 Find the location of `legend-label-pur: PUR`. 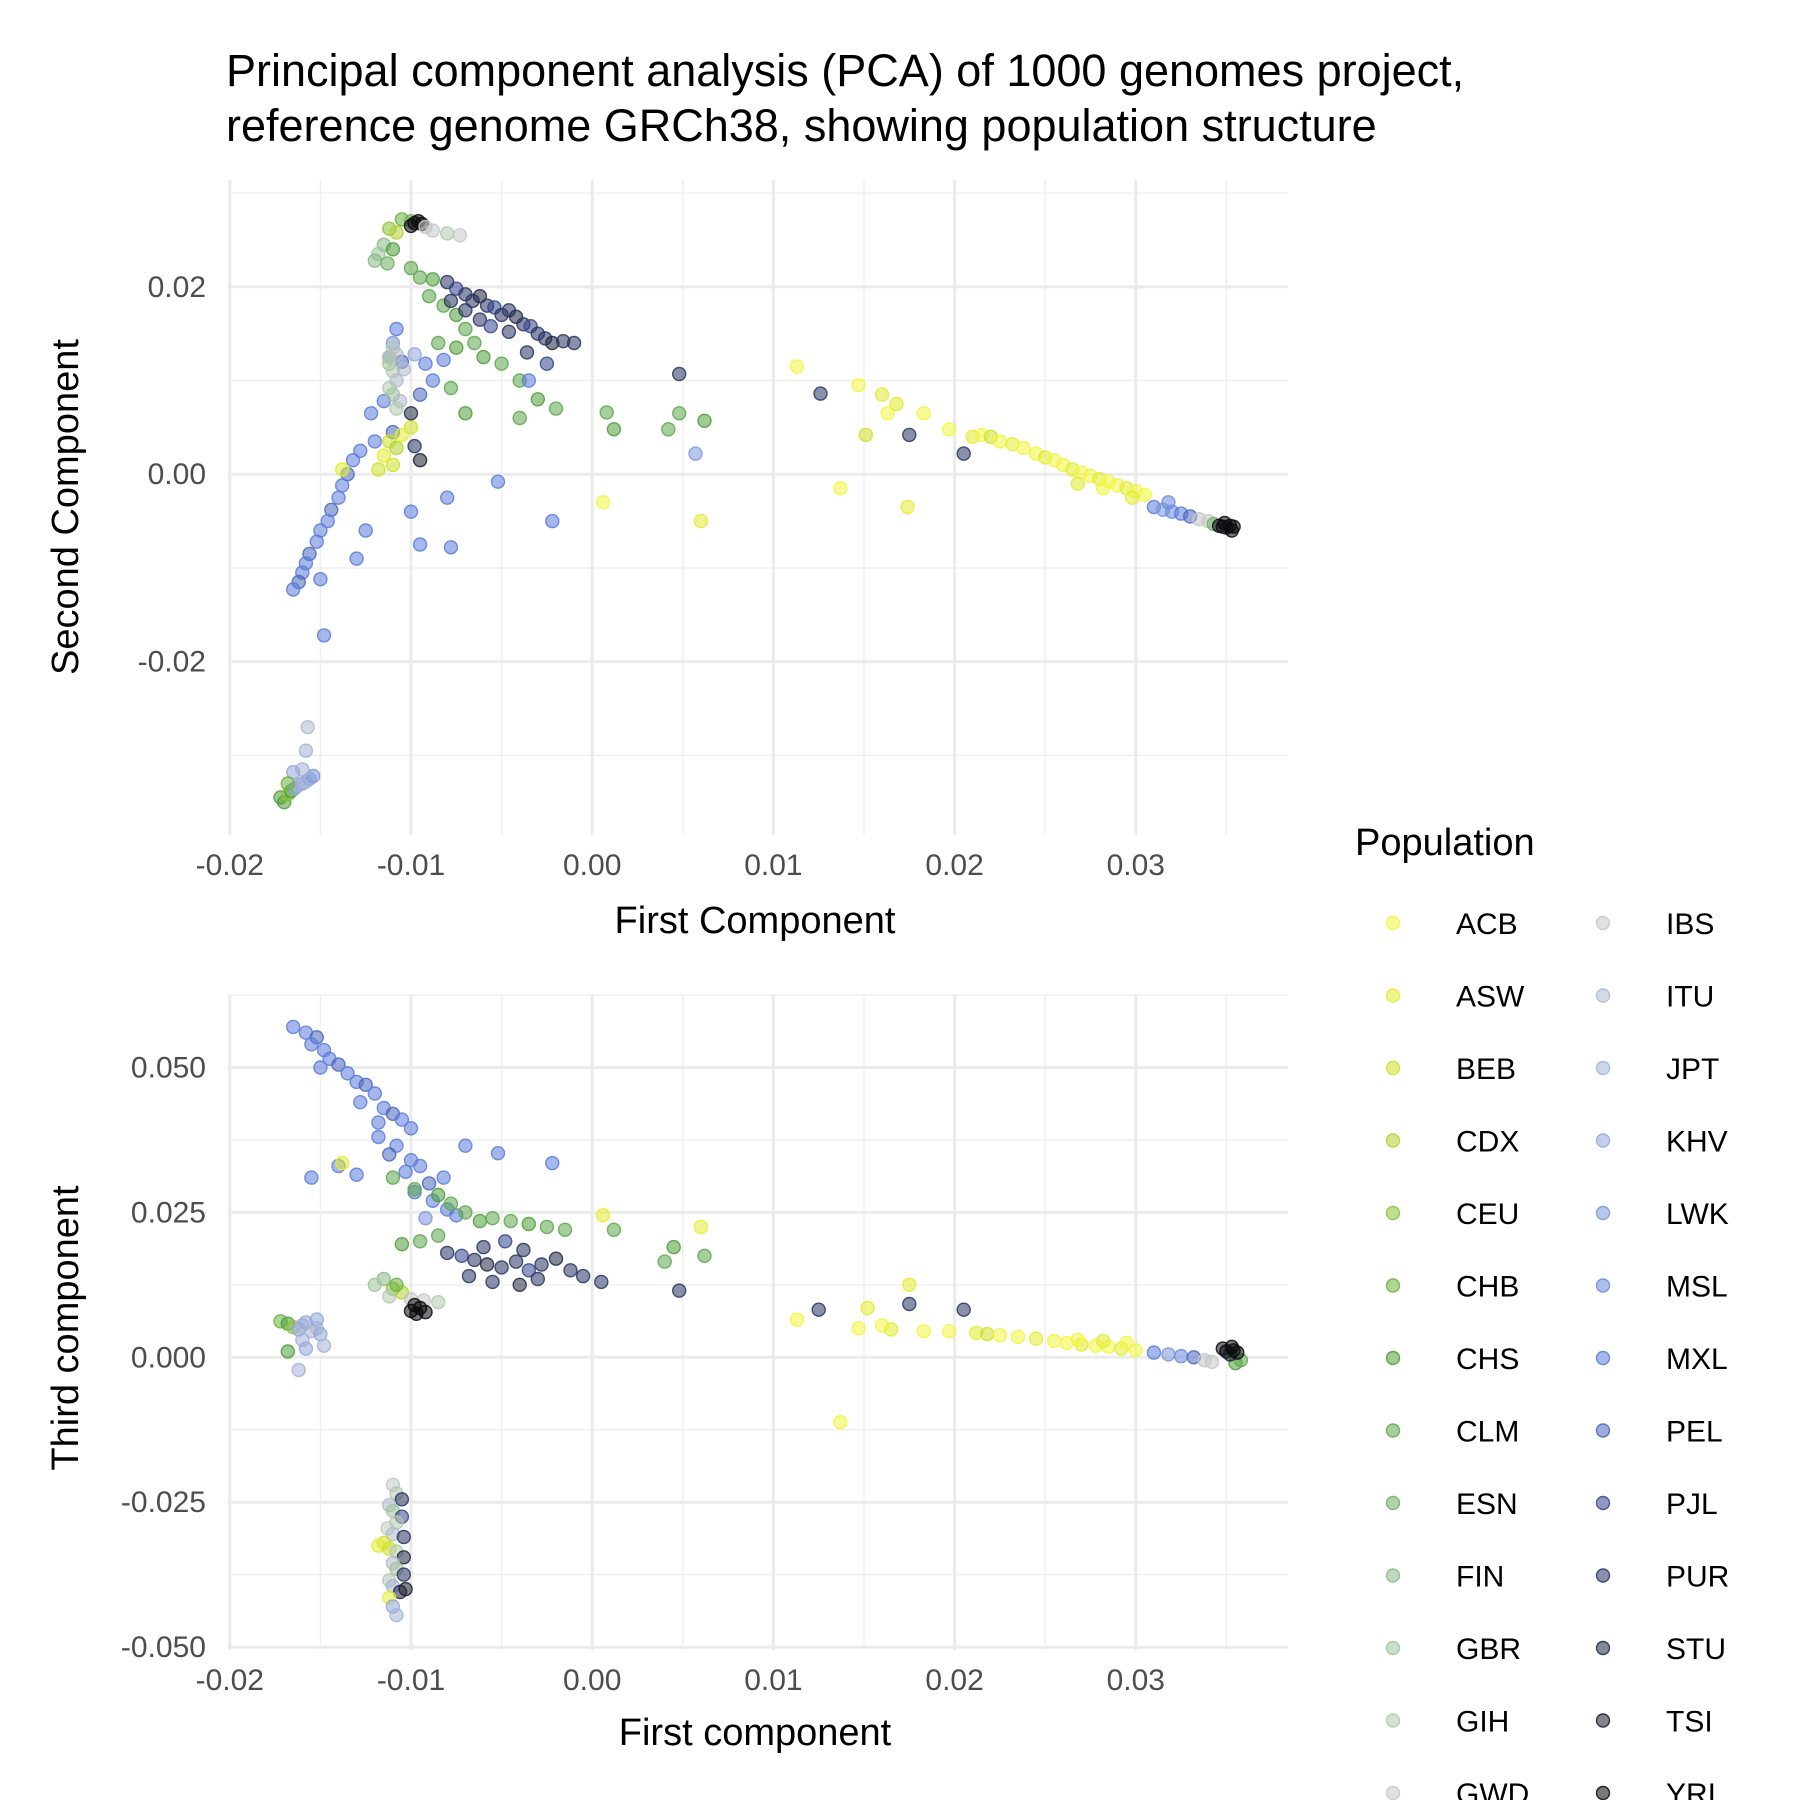

legend-label-pur: PUR is located at coordinates (1697, 1577).